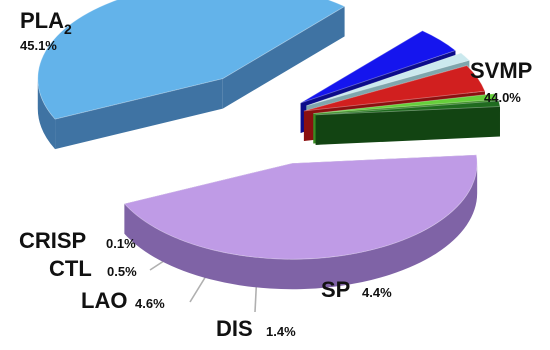  I want to click on pie-slice-side-svmp, so click(46, 114).